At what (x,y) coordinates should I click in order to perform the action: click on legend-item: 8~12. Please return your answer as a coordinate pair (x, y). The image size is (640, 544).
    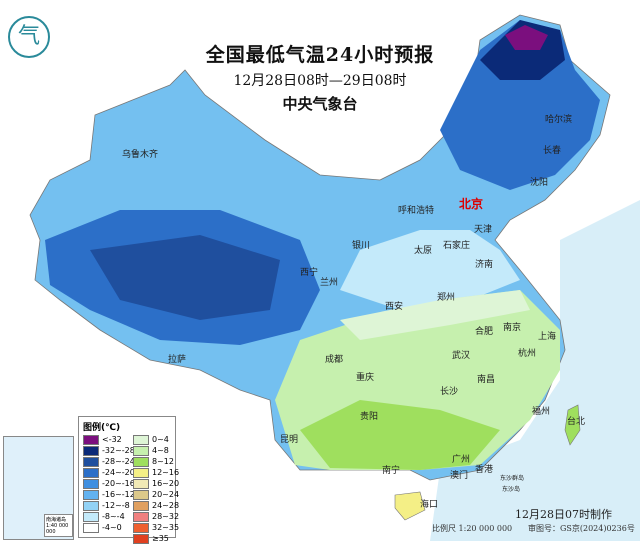
    Looking at the image, I should click on (153, 461).